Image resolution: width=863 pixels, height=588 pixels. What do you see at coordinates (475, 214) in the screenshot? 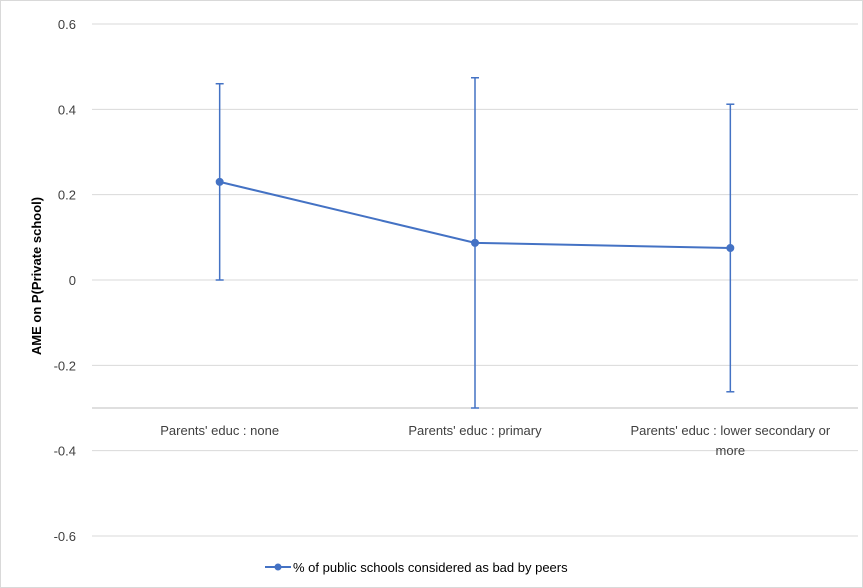
I see `data-points` at bounding box center [475, 214].